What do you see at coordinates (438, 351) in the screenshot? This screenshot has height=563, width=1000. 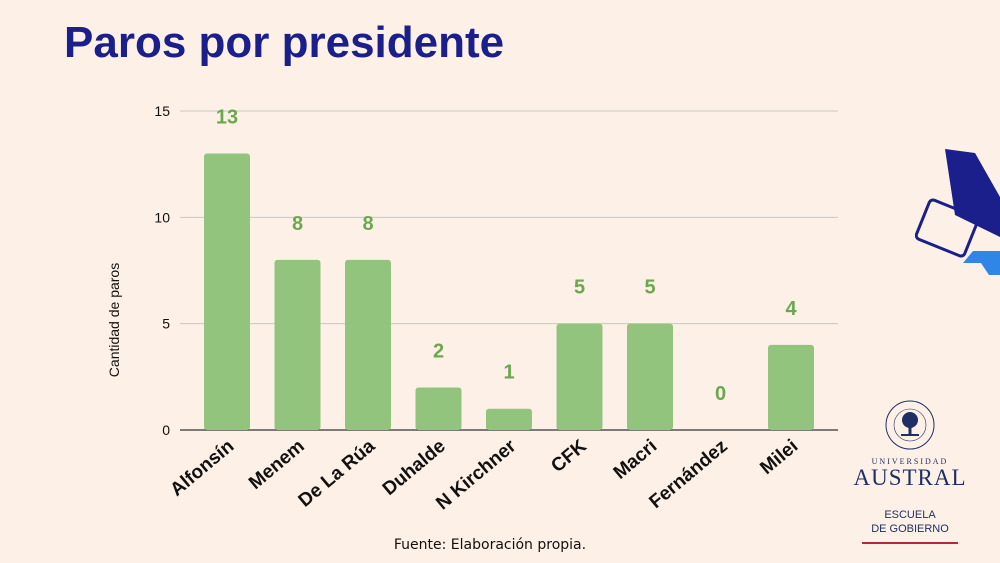 I see `data-label: 2` at bounding box center [438, 351].